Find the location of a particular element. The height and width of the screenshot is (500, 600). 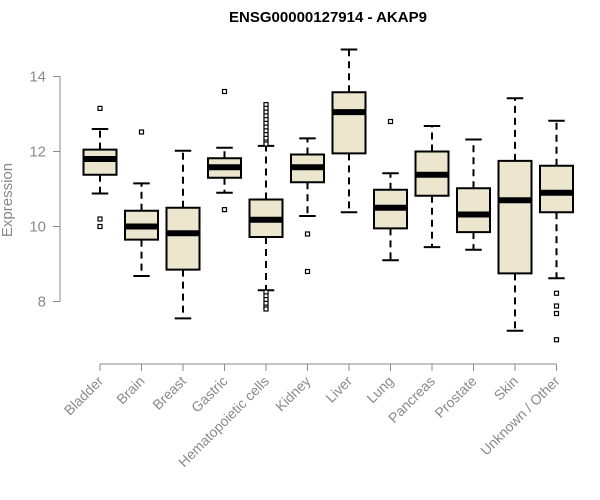

chart-title: ENSG00000127914 - AKAP9 is located at coordinates (328, 17).